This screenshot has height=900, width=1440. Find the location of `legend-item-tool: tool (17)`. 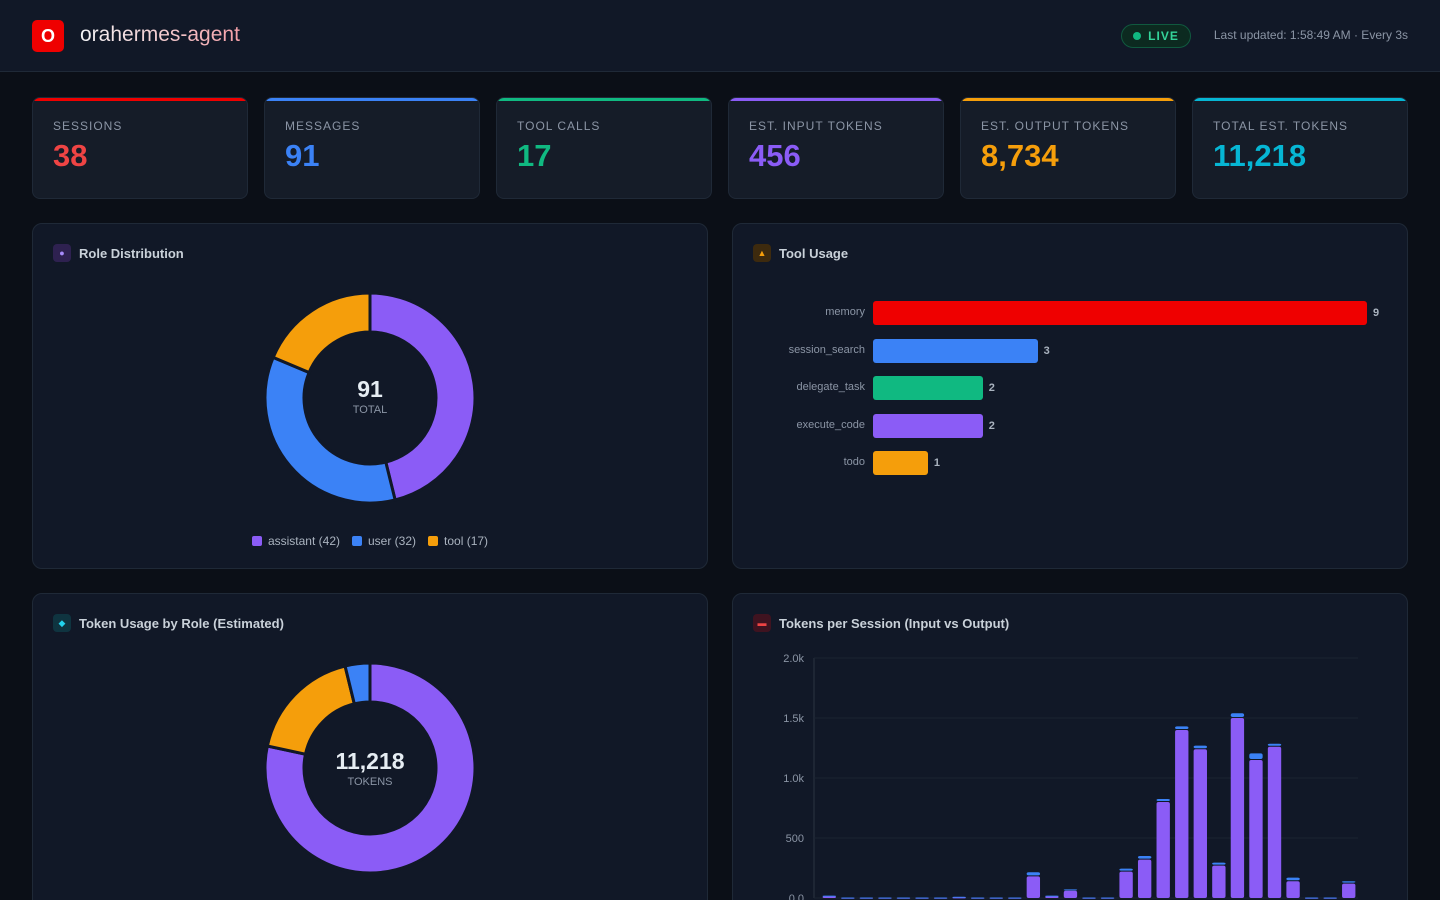

legend-item-tool: tool (17) is located at coordinates (458, 541).